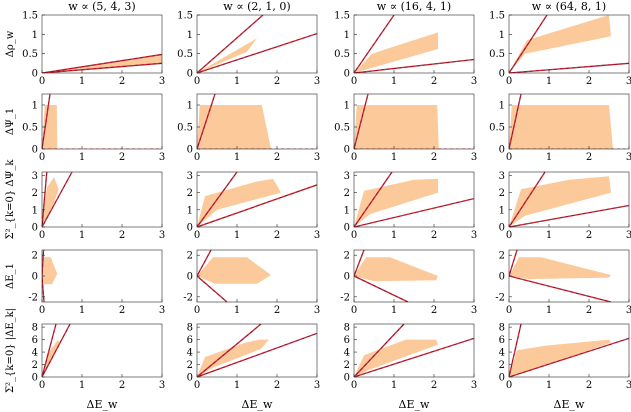 This screenshot has width=631, height=412. I want to click on panel-r1-c2: 0 1 2 3 0 0.5 1, so click(405, 128).